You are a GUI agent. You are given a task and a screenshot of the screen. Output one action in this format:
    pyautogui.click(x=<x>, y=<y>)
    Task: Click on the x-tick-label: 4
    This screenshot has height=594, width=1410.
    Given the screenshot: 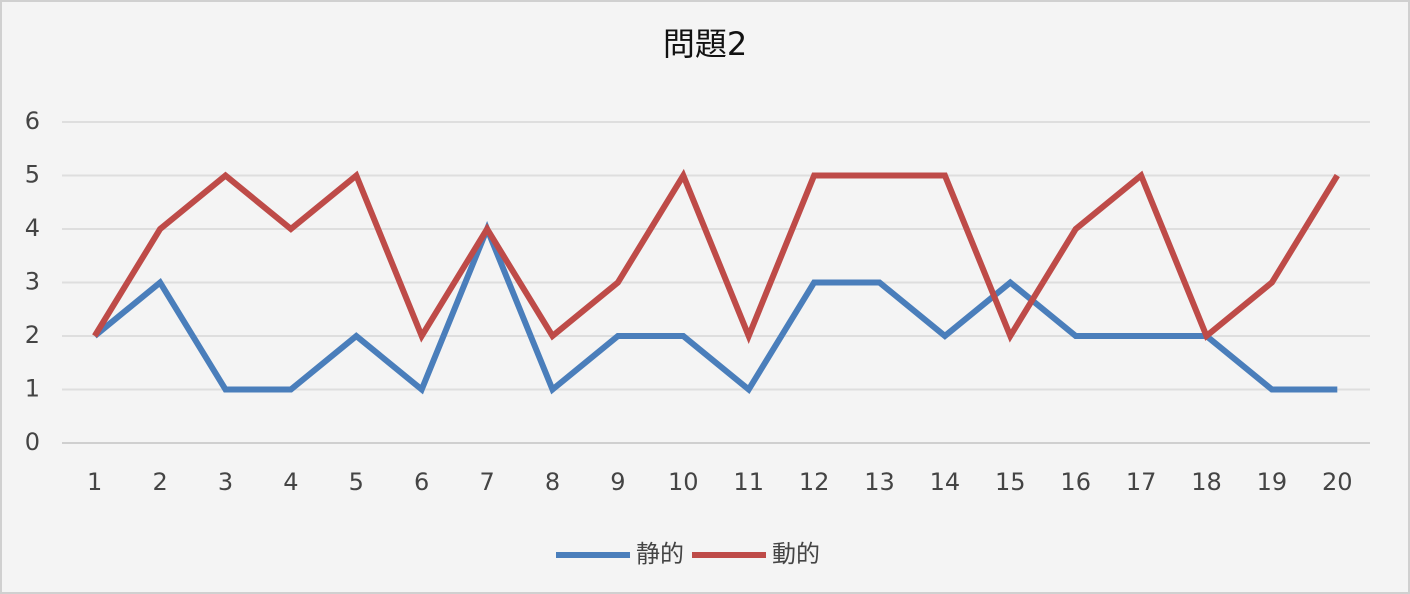 What is the action you would take?
    pyautogui.click(x=290, y=482)
    